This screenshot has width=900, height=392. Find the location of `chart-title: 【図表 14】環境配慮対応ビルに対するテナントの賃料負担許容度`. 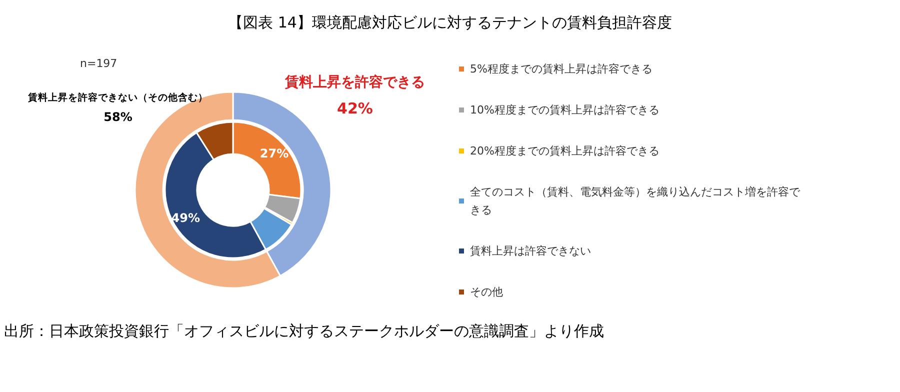

chart-title: 【図表 14】環境配慮対応ビルに対するテナントの賃料負担許容度 is located at coordinates (450, 23).